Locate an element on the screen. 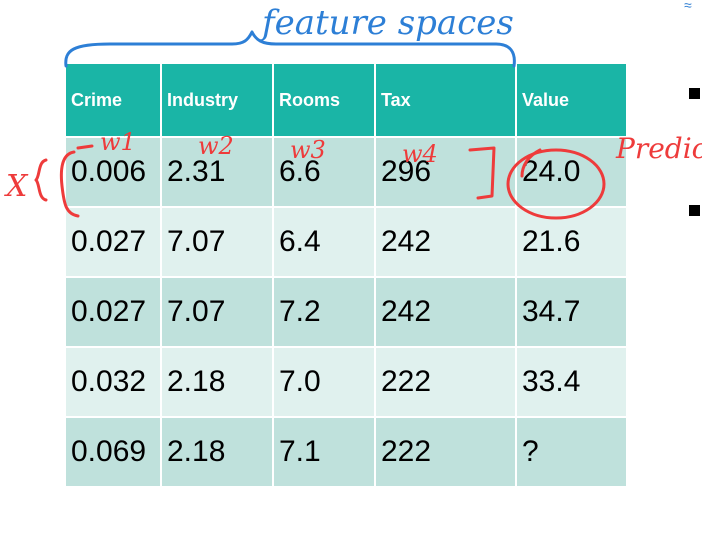 The width and height of the screenshot is (702, 534). table-cell: 34.7 is located at coordinates (571, 312).